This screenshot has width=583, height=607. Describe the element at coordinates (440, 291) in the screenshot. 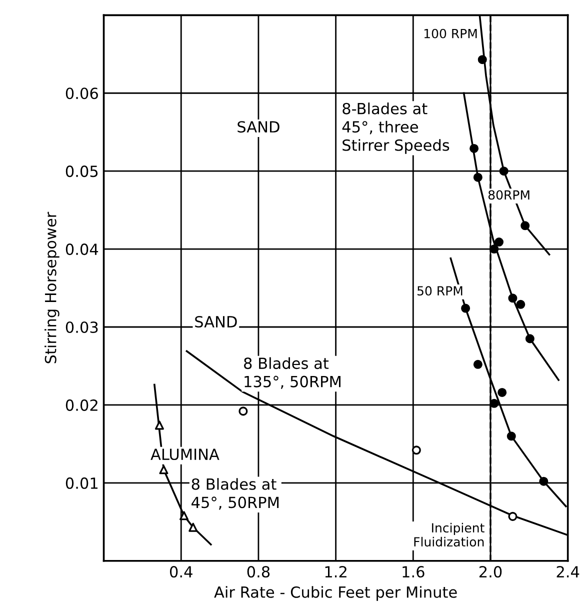

I see `series-label: 50 RPM` at that location.